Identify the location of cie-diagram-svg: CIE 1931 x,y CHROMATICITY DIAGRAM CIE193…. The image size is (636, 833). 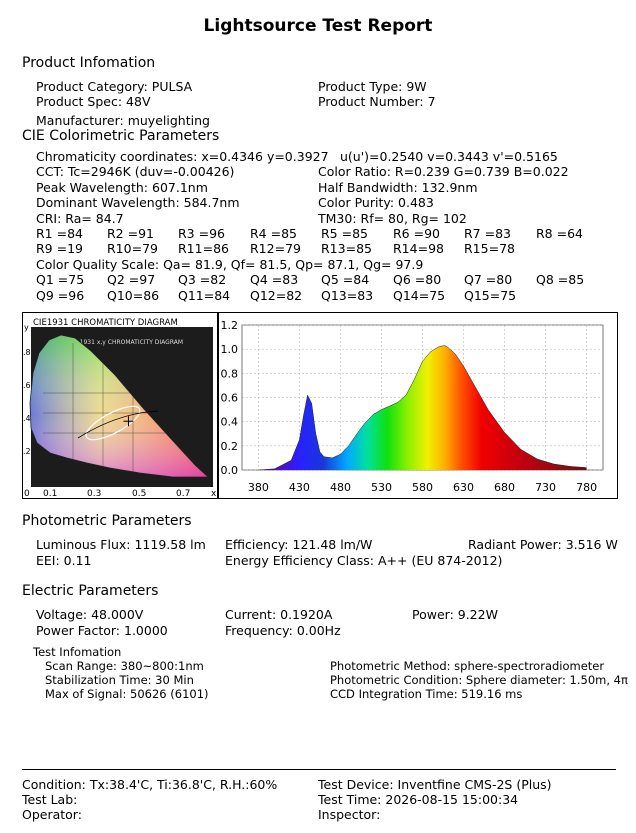
(120, 408).